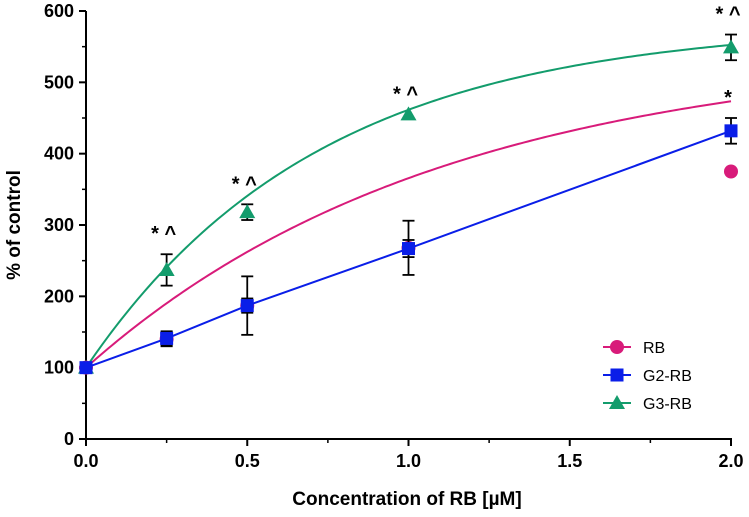 Image resolution: width=749 pixels, height=517 pixels. What do you see at coordinates (85, 461) in the screenshot?
I see `x-tick-label: 0.0` at bounding box center [85, 461].